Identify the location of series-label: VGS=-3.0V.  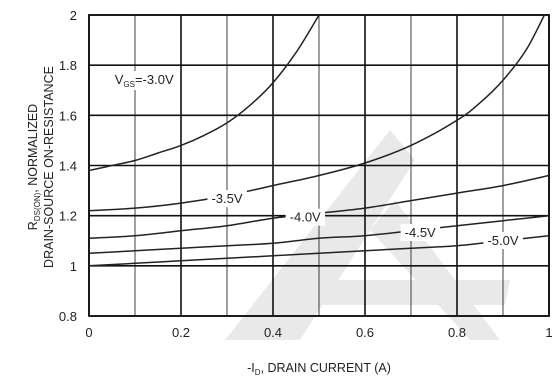
(144, 80).